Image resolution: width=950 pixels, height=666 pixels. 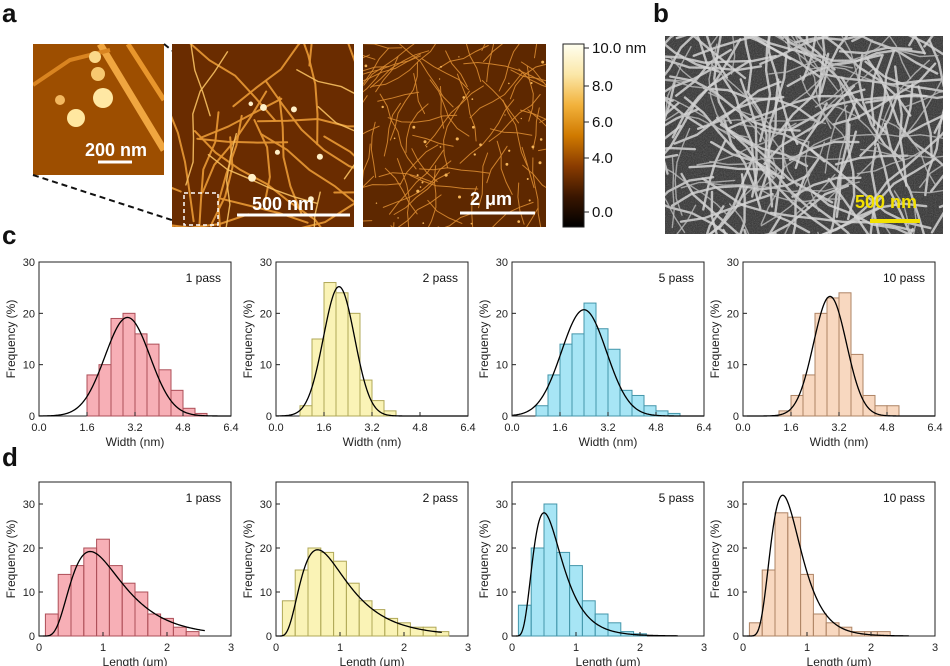 What do you see at coordinates (602, 86) in the screenshot?
I see `colorbar-tick-label: 8.0` at bounding box center [602, 86].